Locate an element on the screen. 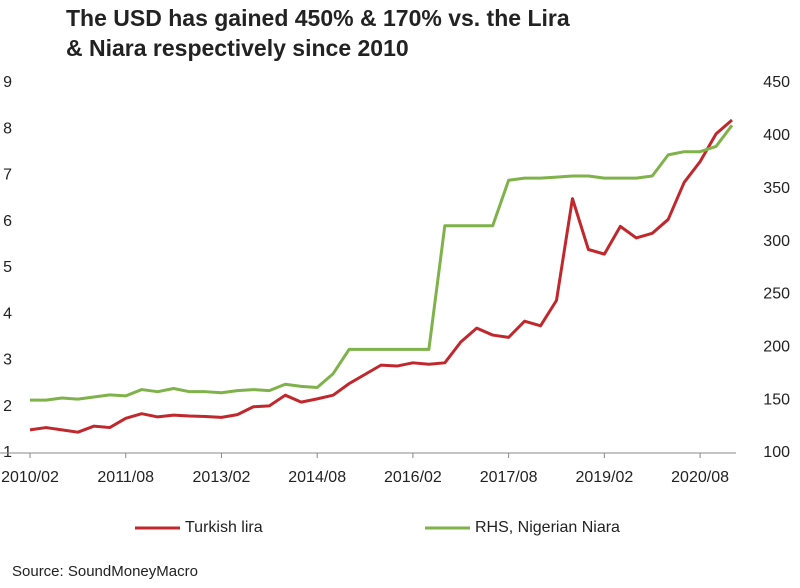 This screenshot has height=588, width=800. y-tick-label: 7 is located at coordinates (7, 175).